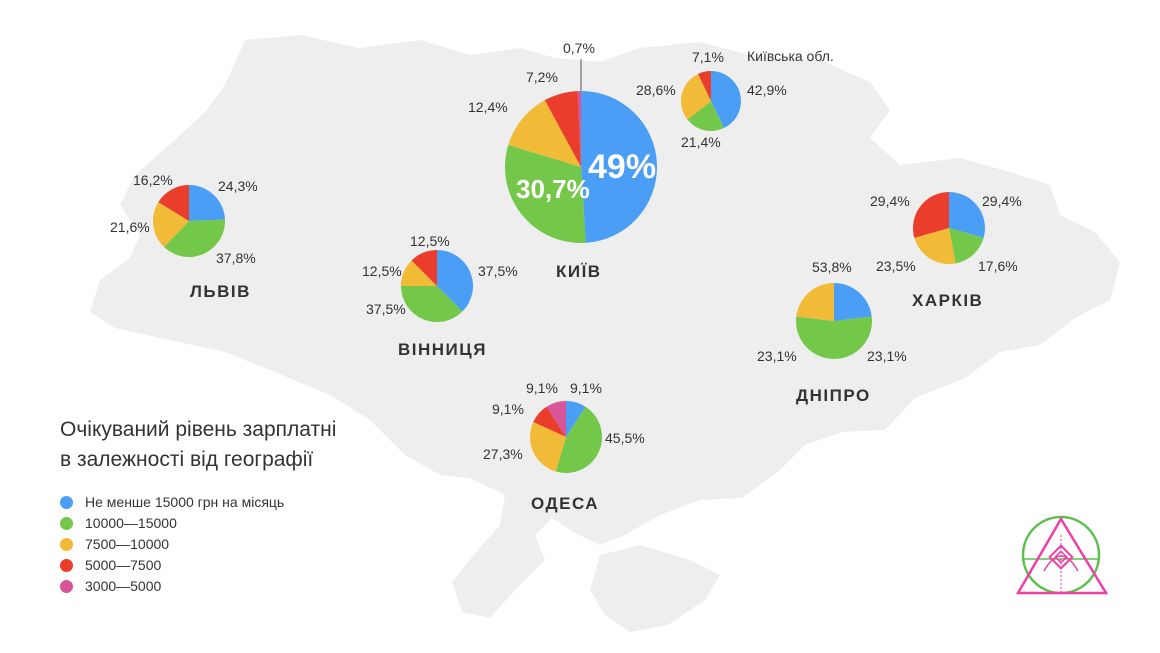 The image size is (1160, 653). I want to click on data-label: 42,9%, so click(767, 90).